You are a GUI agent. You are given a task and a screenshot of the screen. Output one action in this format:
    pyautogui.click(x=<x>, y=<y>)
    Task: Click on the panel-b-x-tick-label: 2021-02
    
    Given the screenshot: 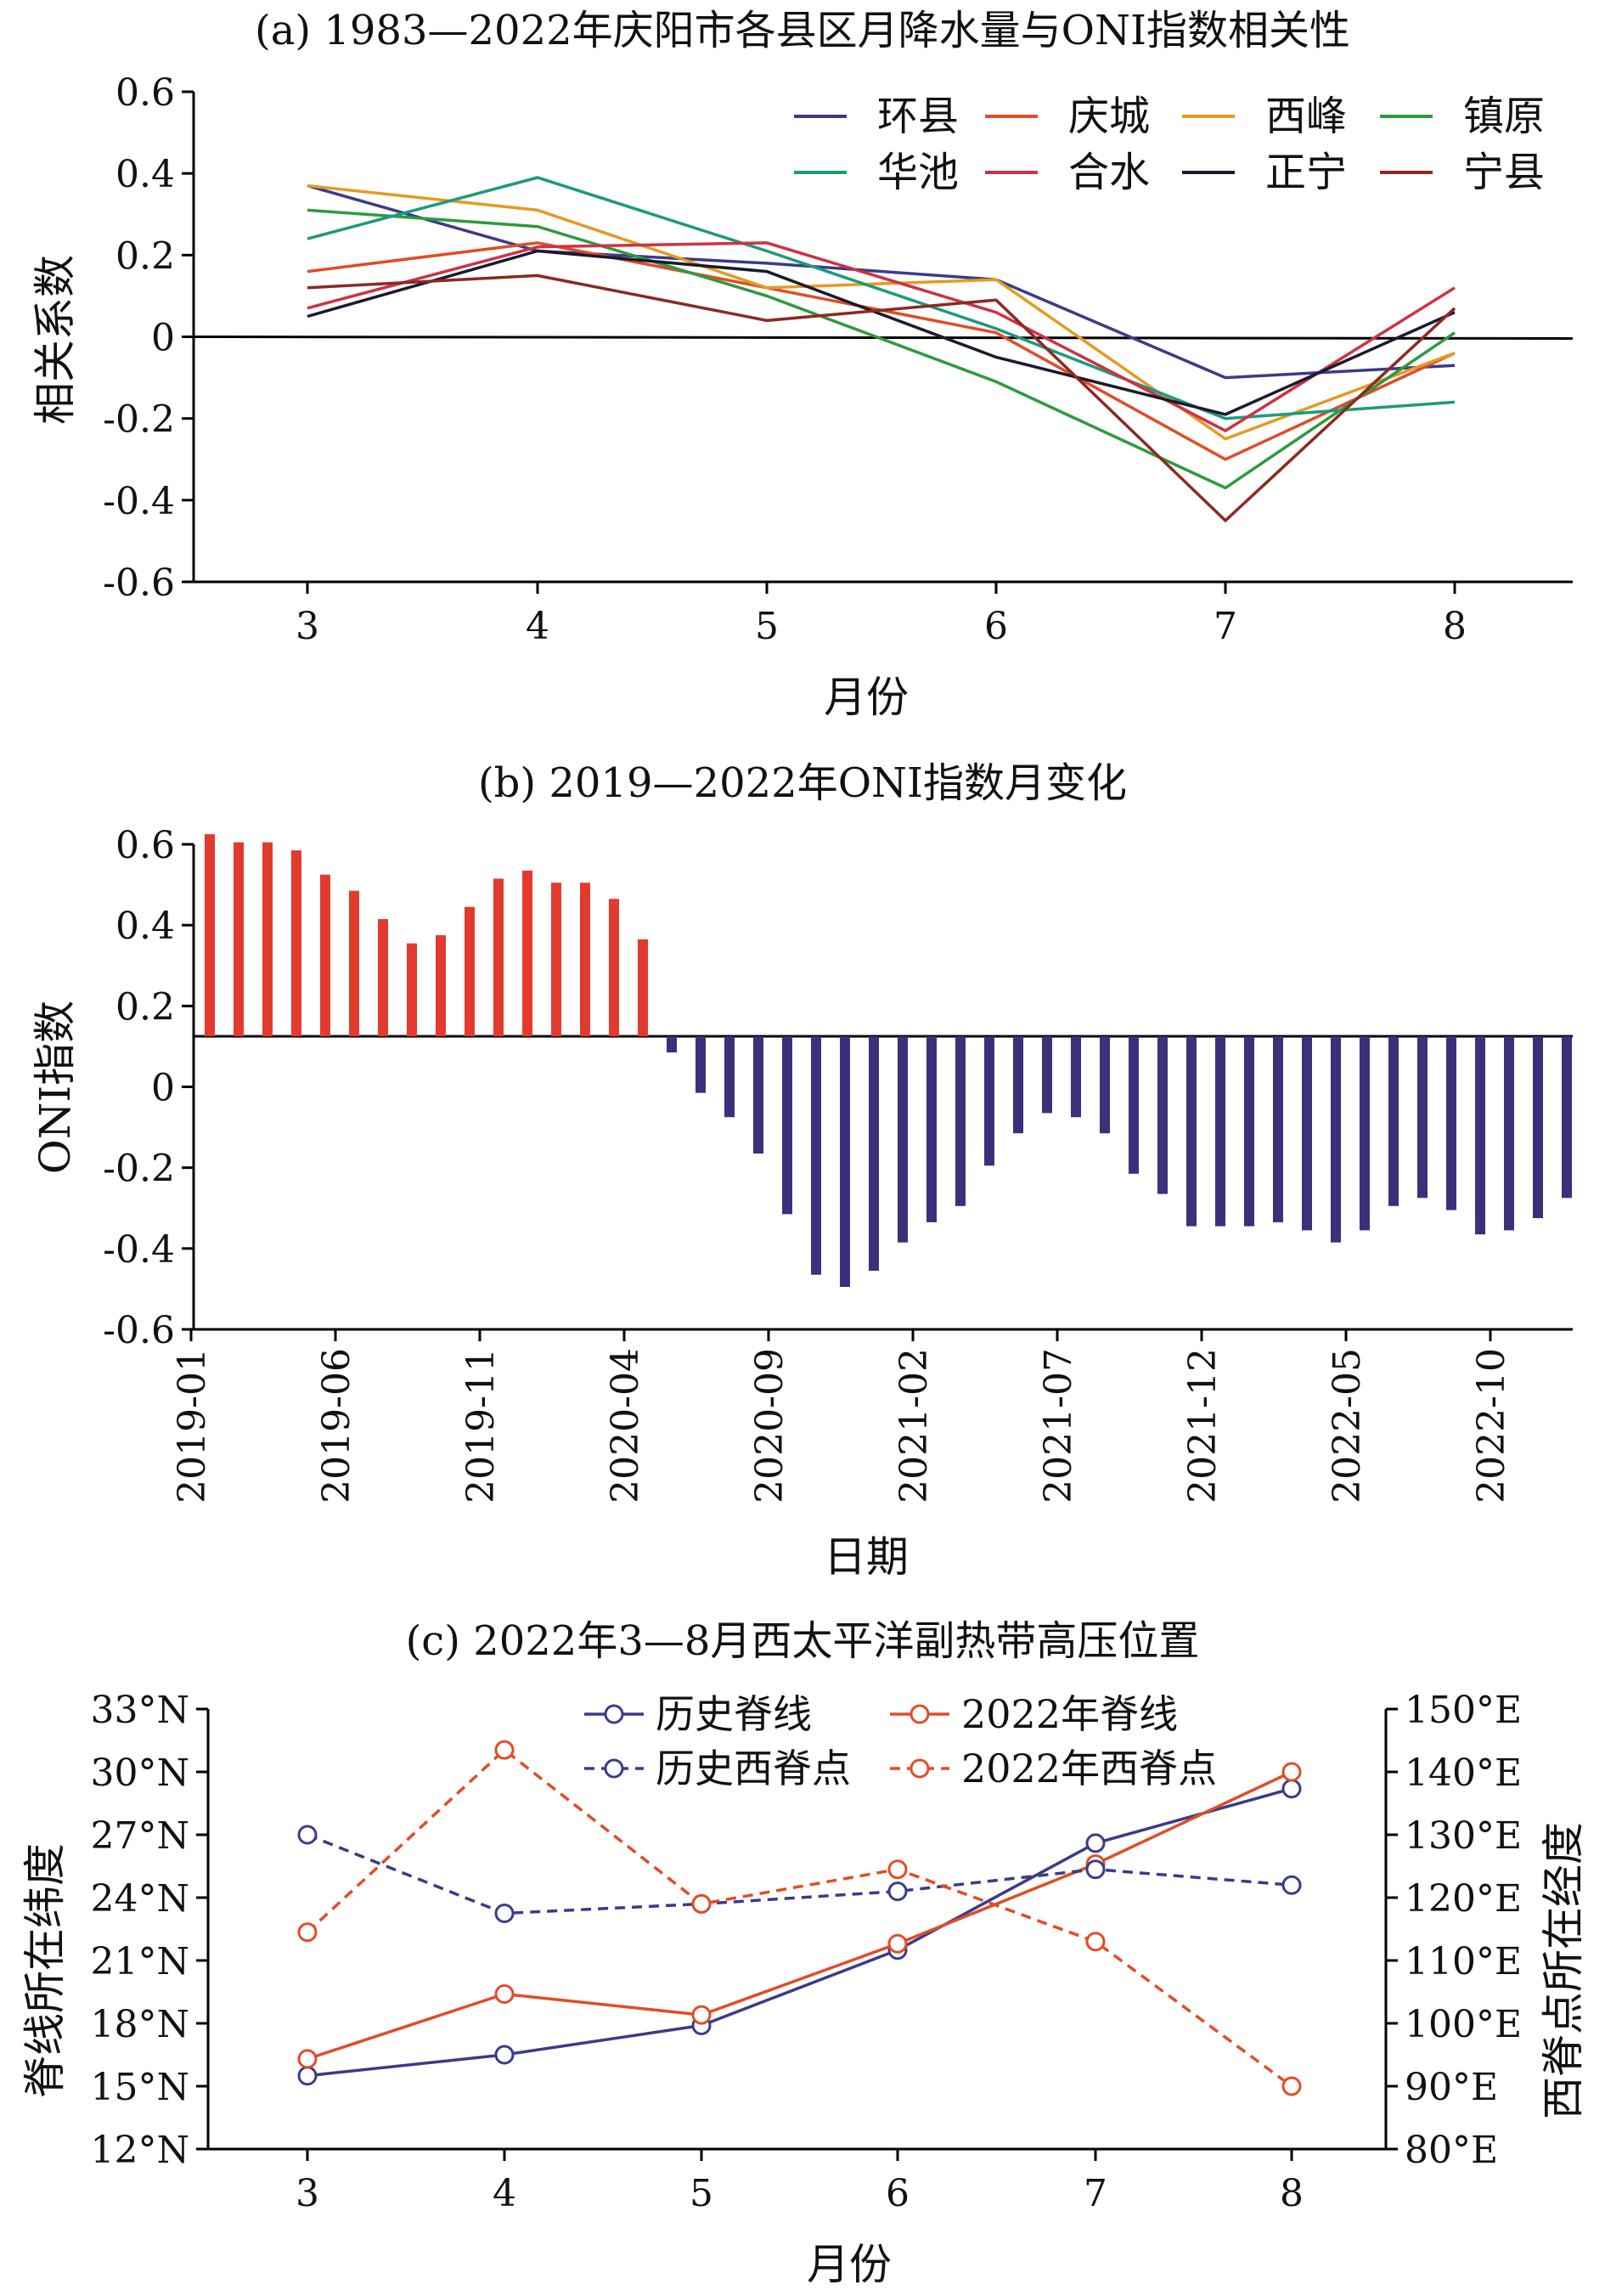 What is the action you would take?
    pyautogui.click(x=914, y=1425)
    